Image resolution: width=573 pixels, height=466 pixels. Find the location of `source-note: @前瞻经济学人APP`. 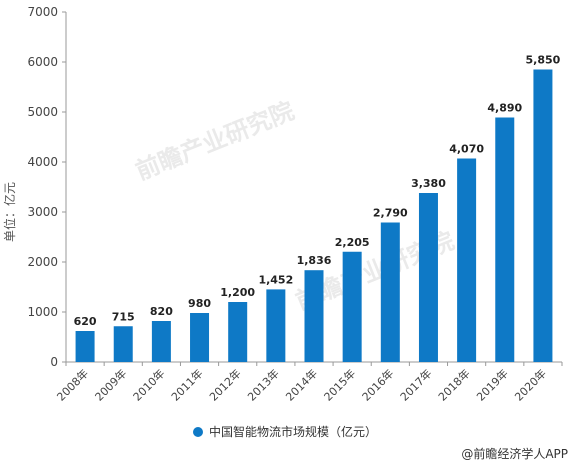

source-note: @前瞻经济学人APP is located at coordinates (514, 453).